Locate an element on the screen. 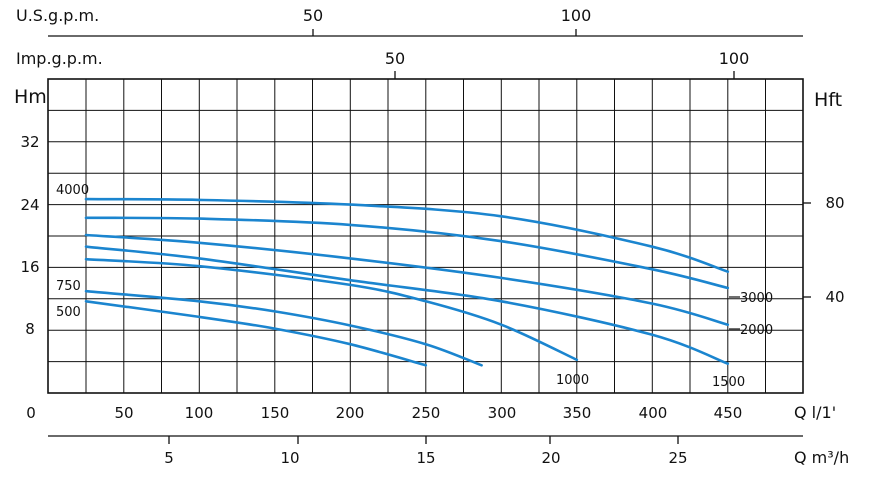 The image size is (870, 480). curve-2000 is located at coordinates (407, 279).